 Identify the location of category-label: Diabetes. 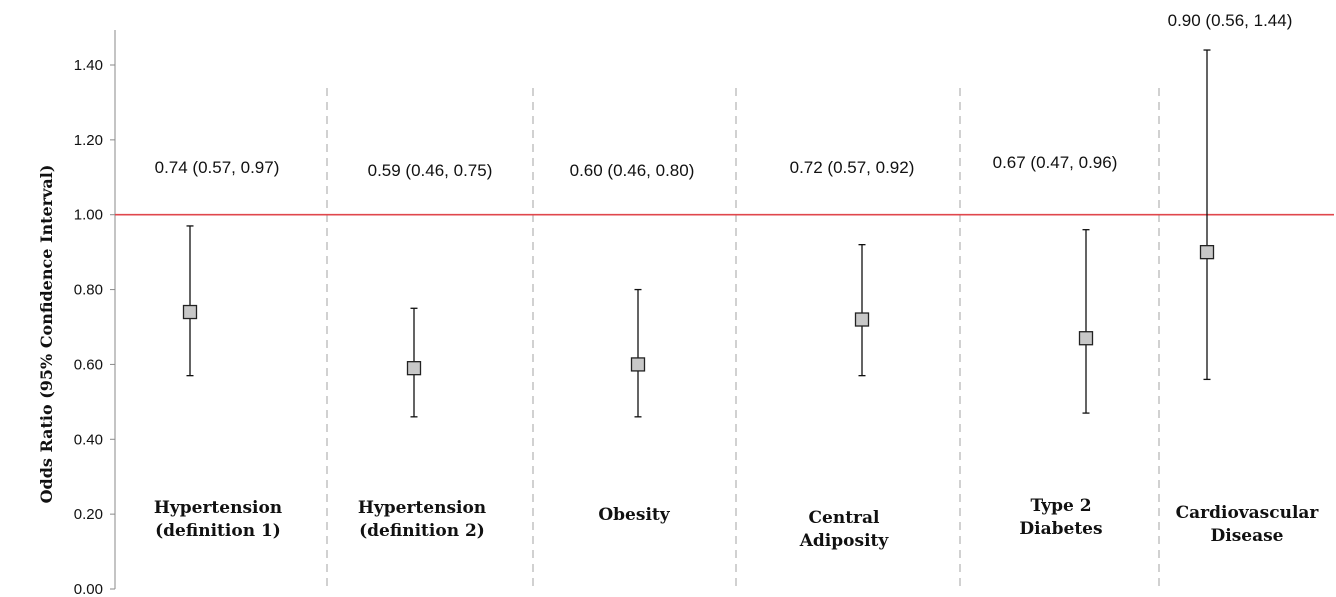
(1060, 529).